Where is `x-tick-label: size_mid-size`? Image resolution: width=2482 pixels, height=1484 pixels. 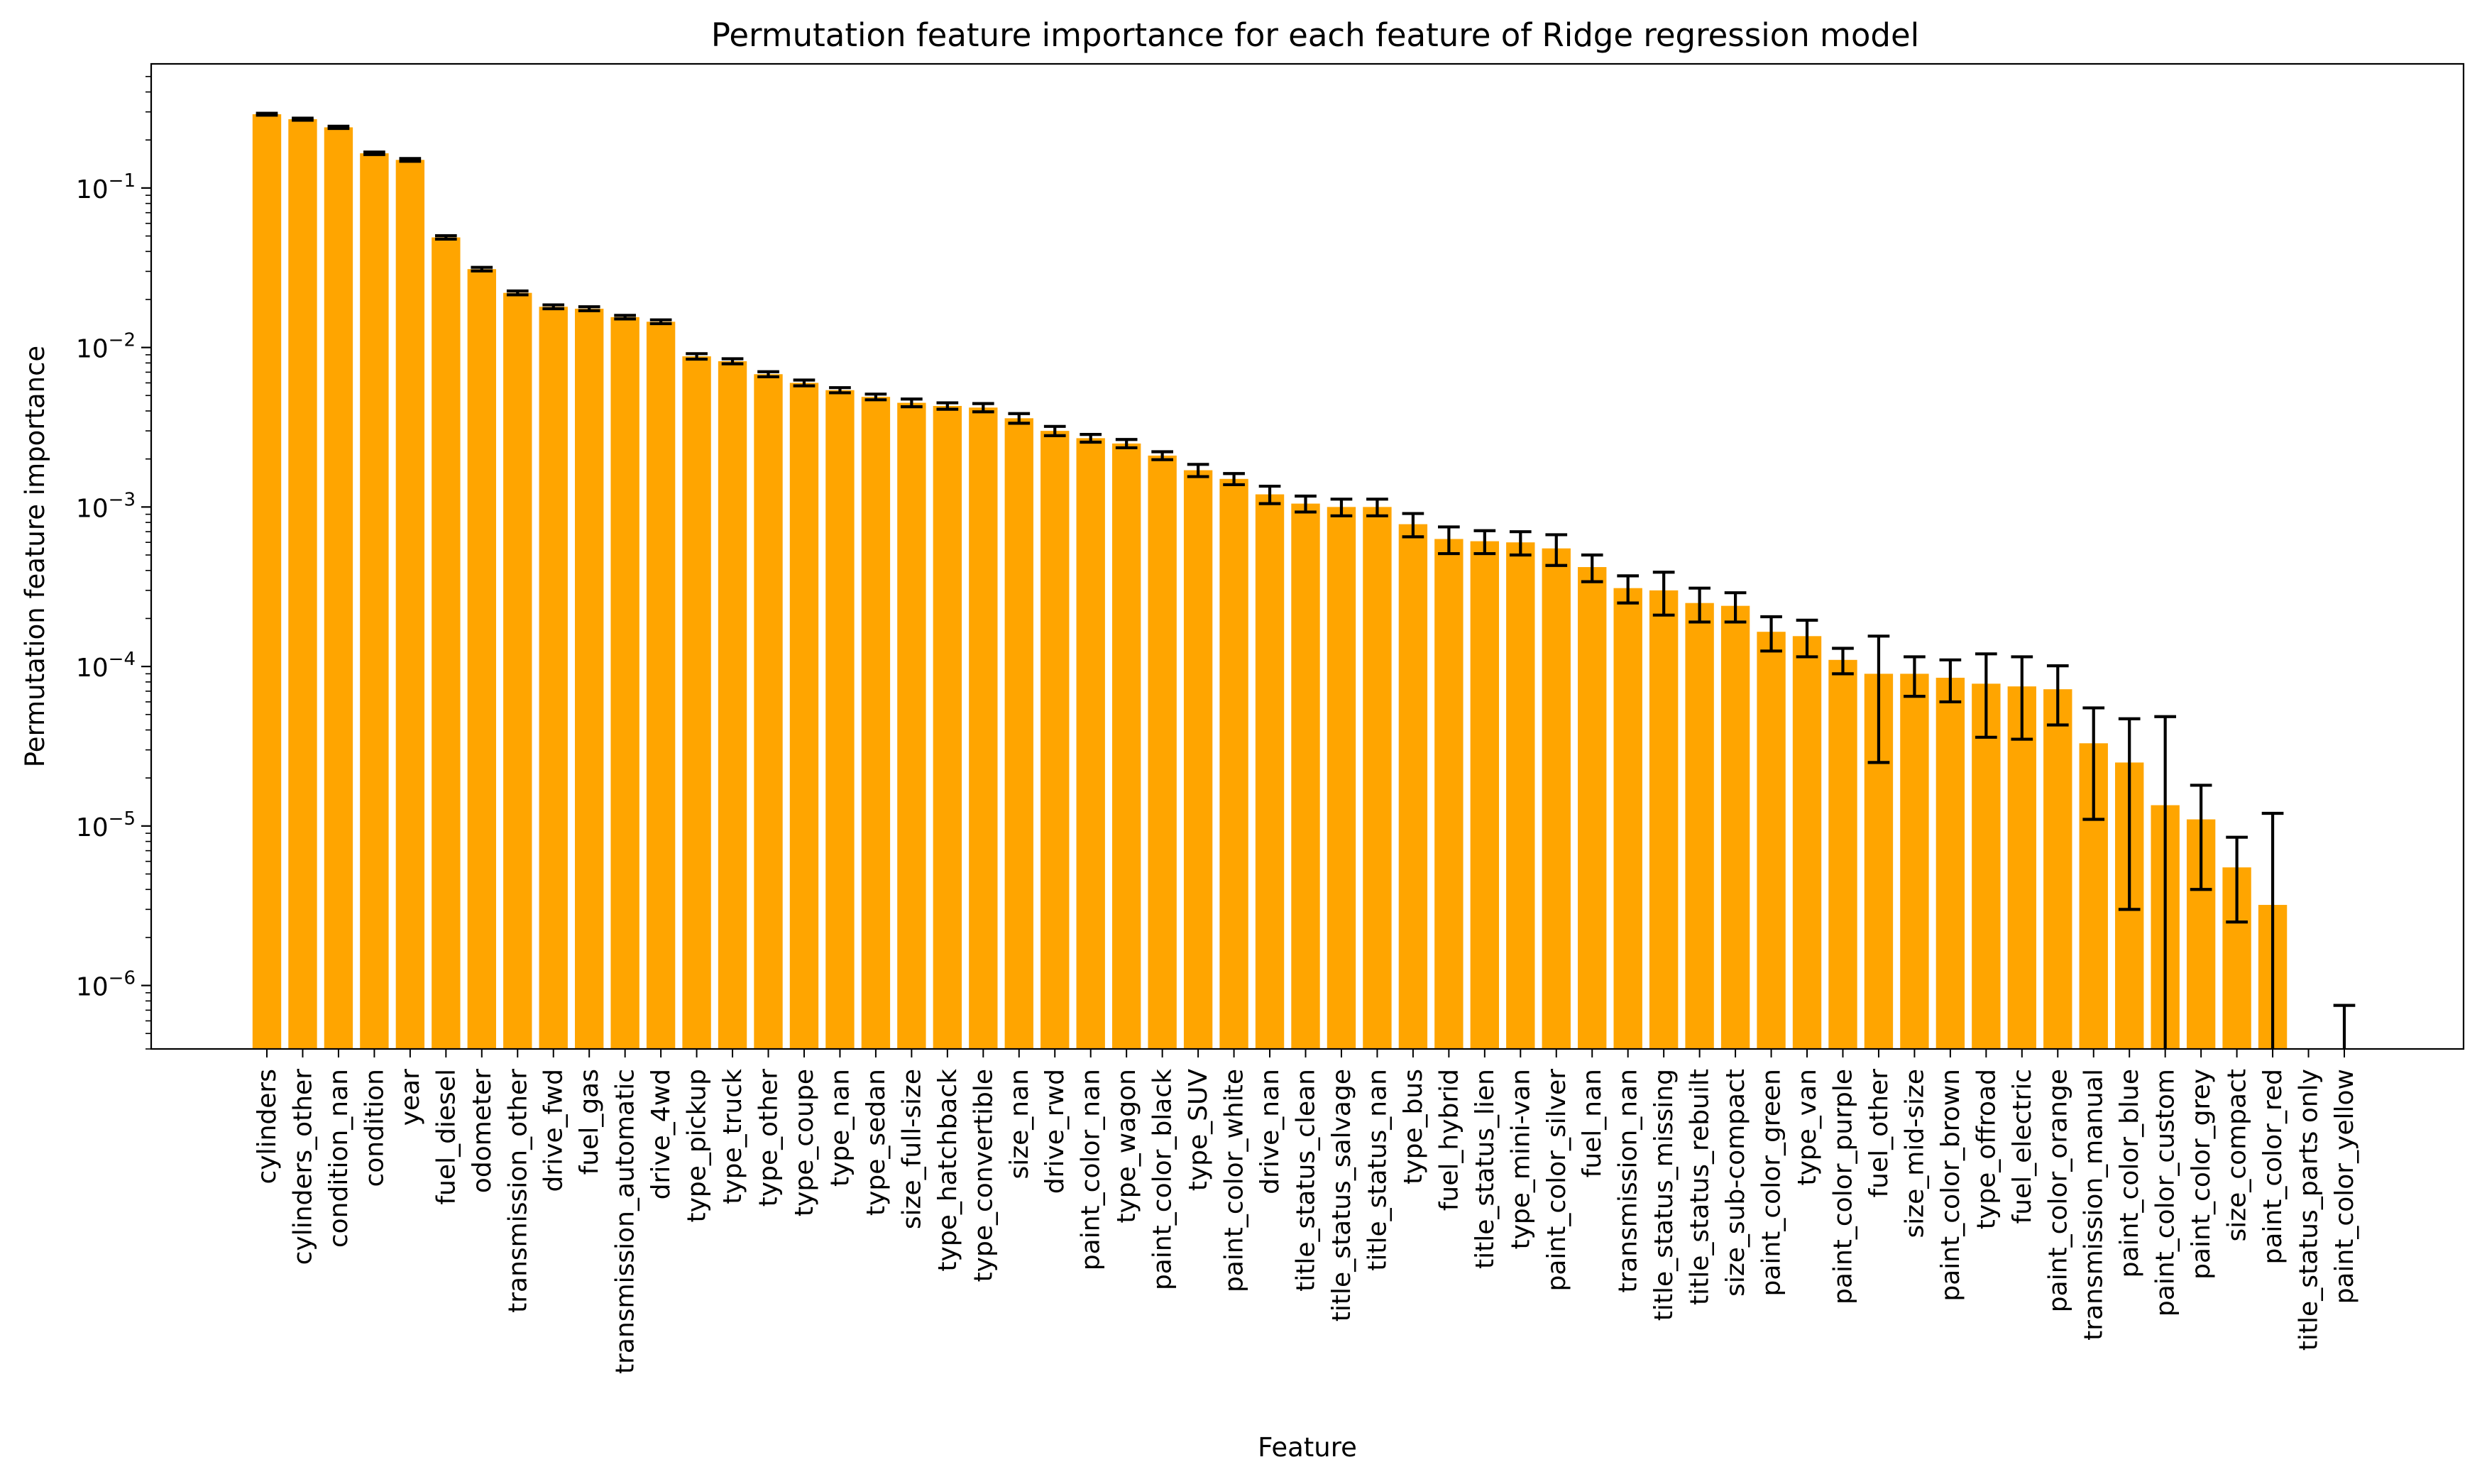
x-tick-label: size_mid-size is located at coordinates (1914, 1153).